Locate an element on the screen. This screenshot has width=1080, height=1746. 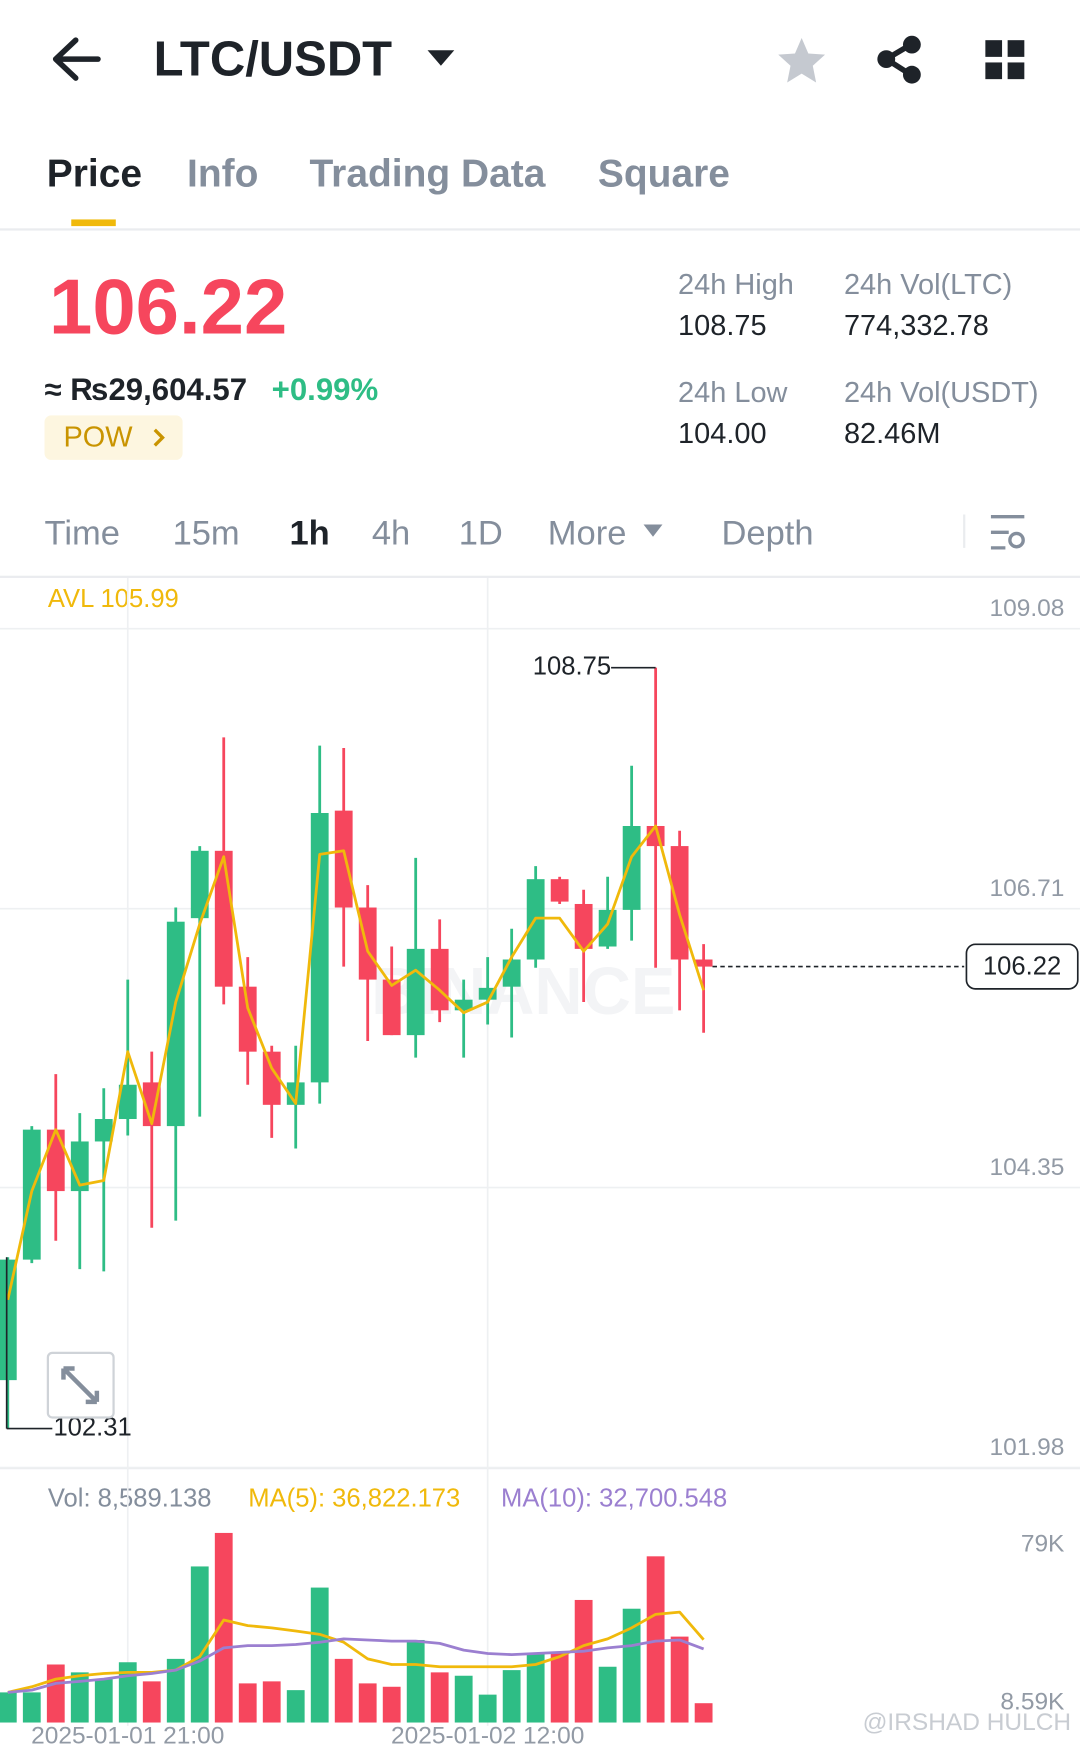
volume-tick-label: 79K is located at coordinates (1043, 1543).